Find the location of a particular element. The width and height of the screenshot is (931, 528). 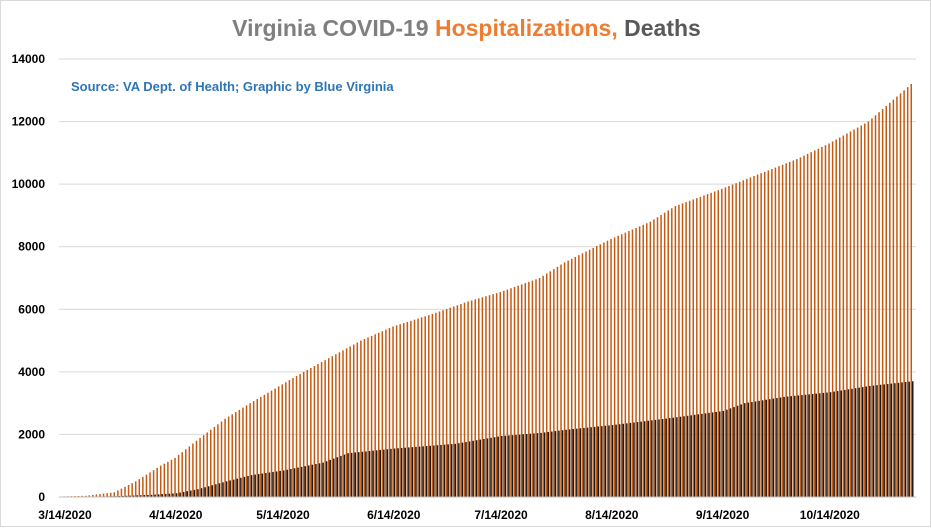

x-tick-label: 7/14/2020 is located at coordinates (501, 515).